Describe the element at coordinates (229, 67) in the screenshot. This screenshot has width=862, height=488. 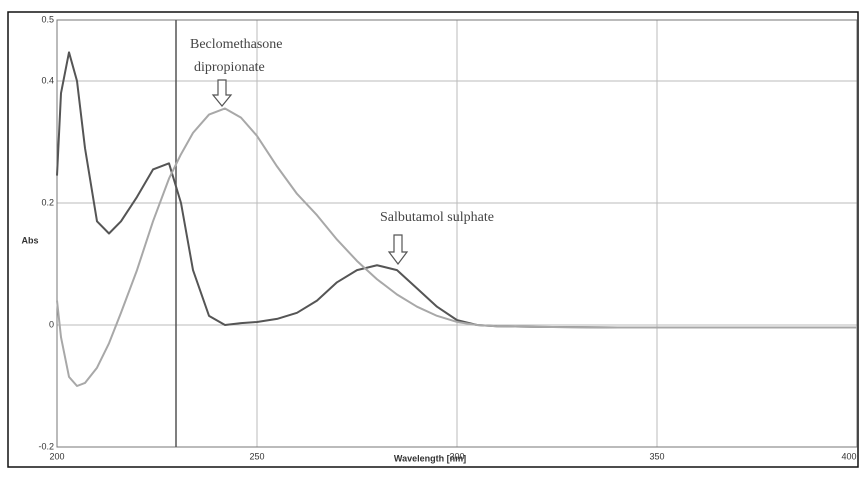
I see `annotation: dipropionate` at that location.